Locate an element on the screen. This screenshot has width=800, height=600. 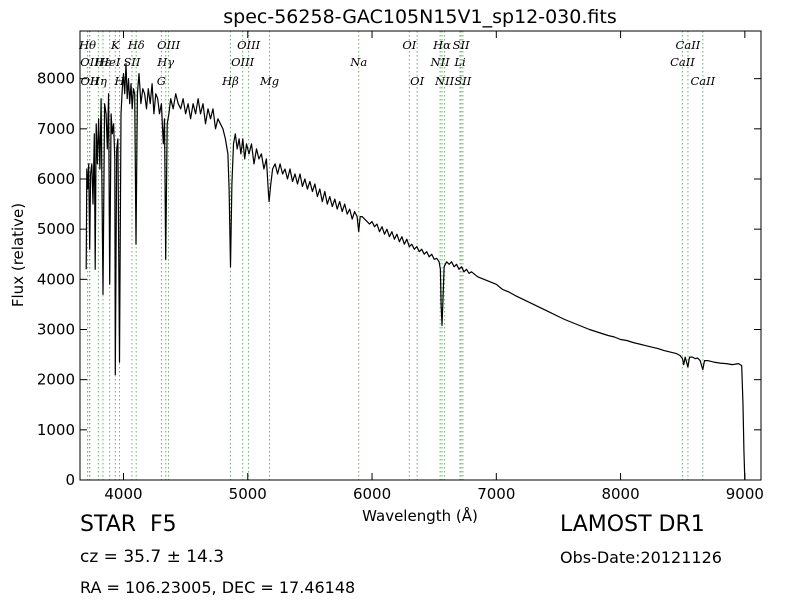
obs-date: Obs-Date:20121126 is located at coordinates (641, 557).